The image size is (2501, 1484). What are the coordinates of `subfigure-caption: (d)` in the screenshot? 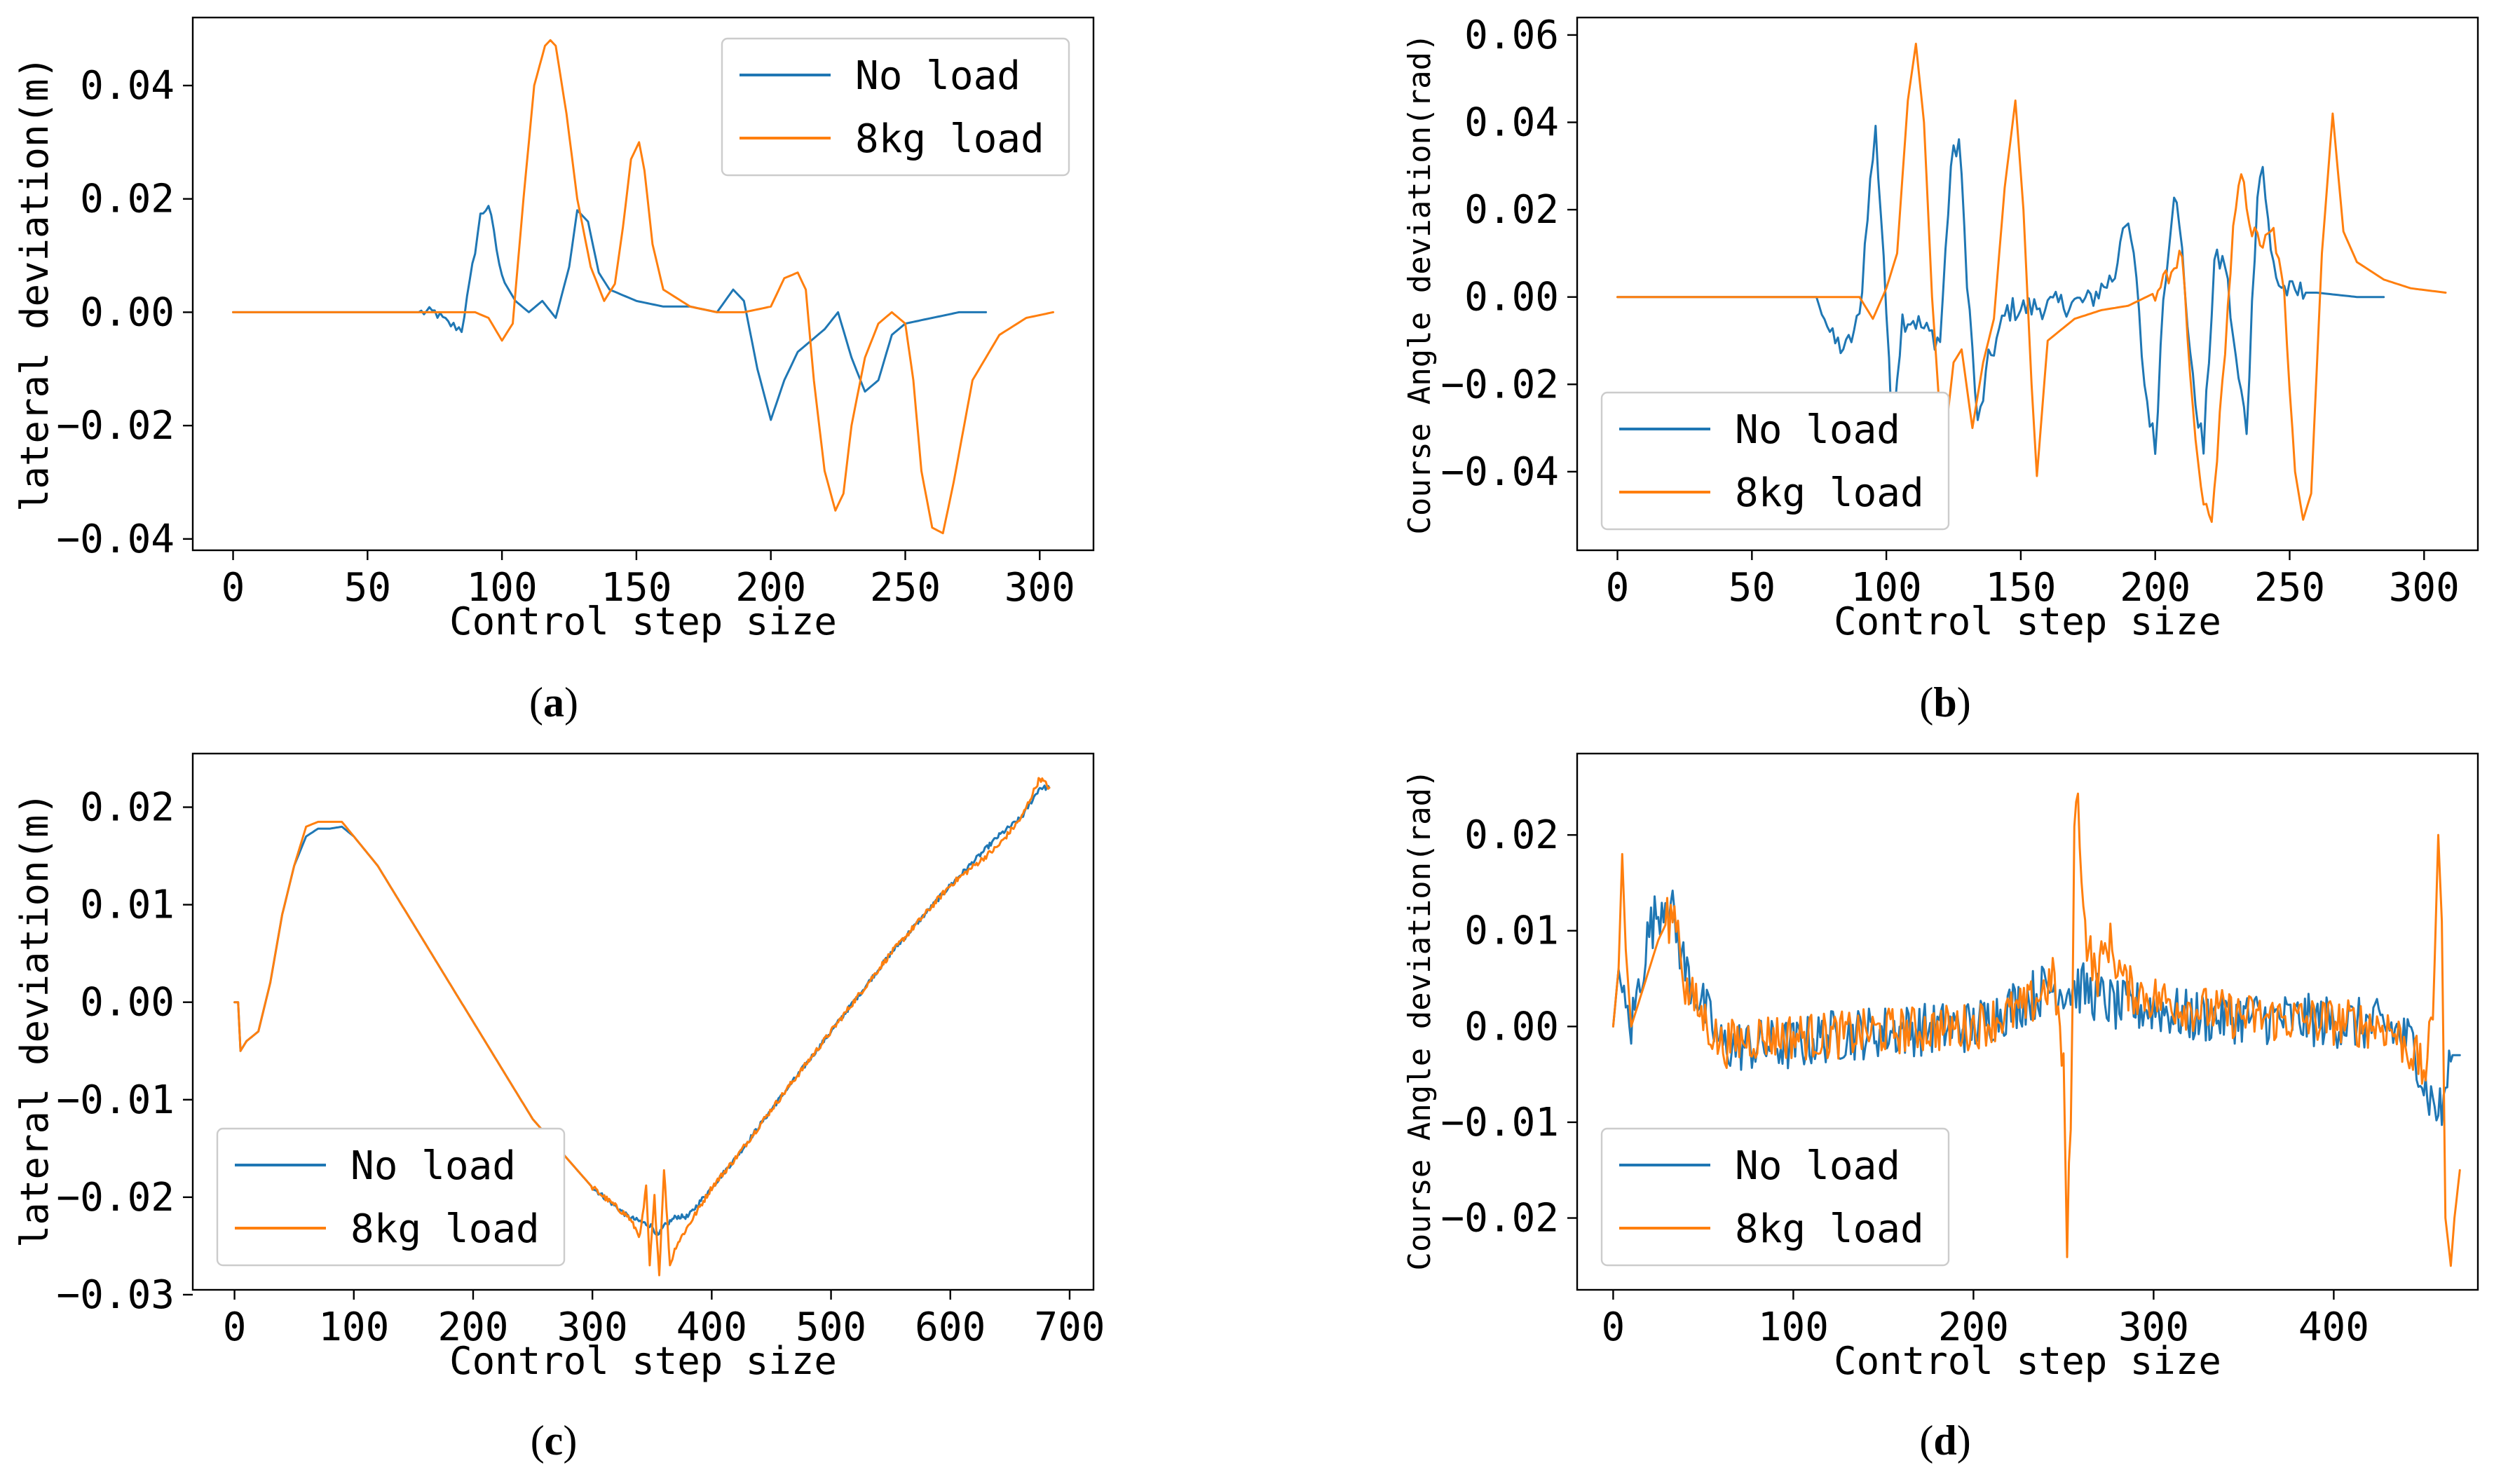 It's located at (1945, 1440).